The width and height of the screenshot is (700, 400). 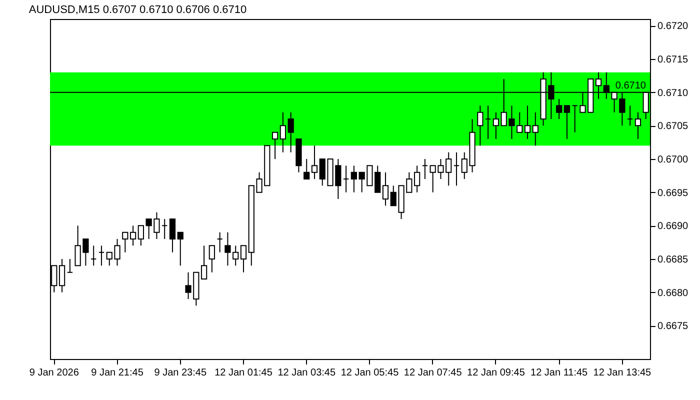 I want to click on y-tick-label: 0.6720, so click(x=673, y=26).